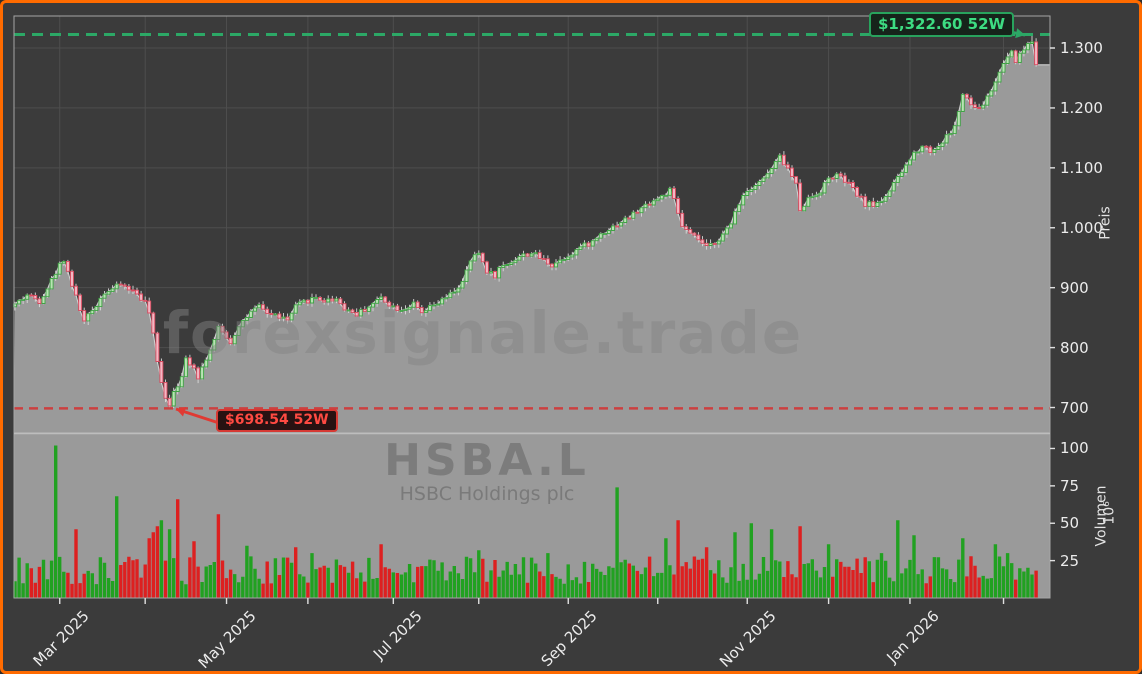 The width and height of the screenshot is (1142, 674). I want to click on price-tick-label: 1.200, so click(1081, 107).